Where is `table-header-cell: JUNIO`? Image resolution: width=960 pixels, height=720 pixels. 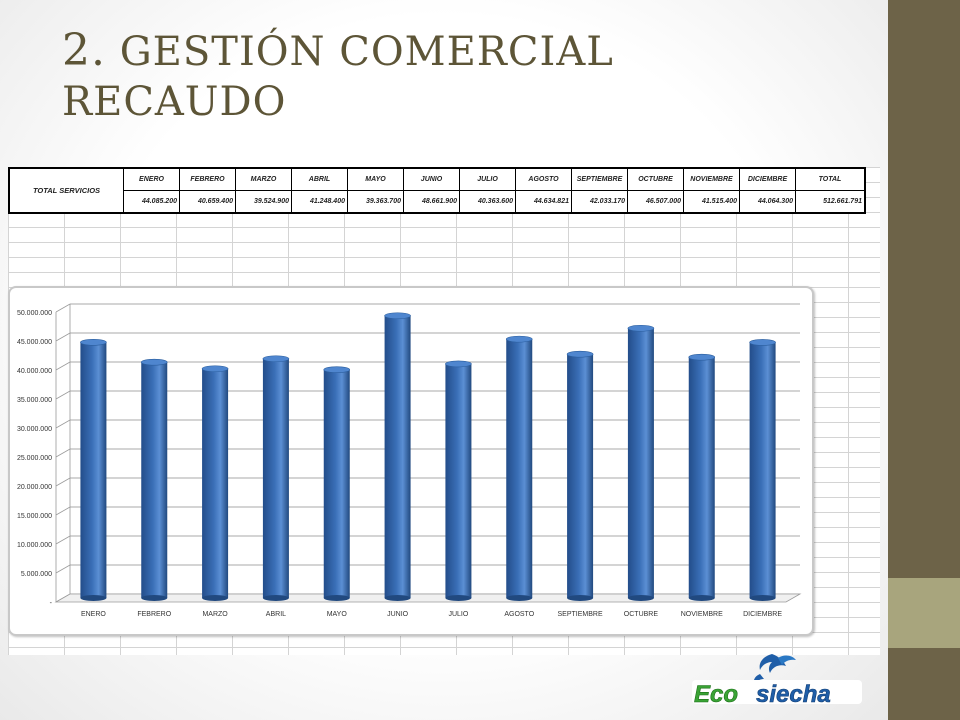
table-header-cell: JUNIO is located at coordinates (431, 179).